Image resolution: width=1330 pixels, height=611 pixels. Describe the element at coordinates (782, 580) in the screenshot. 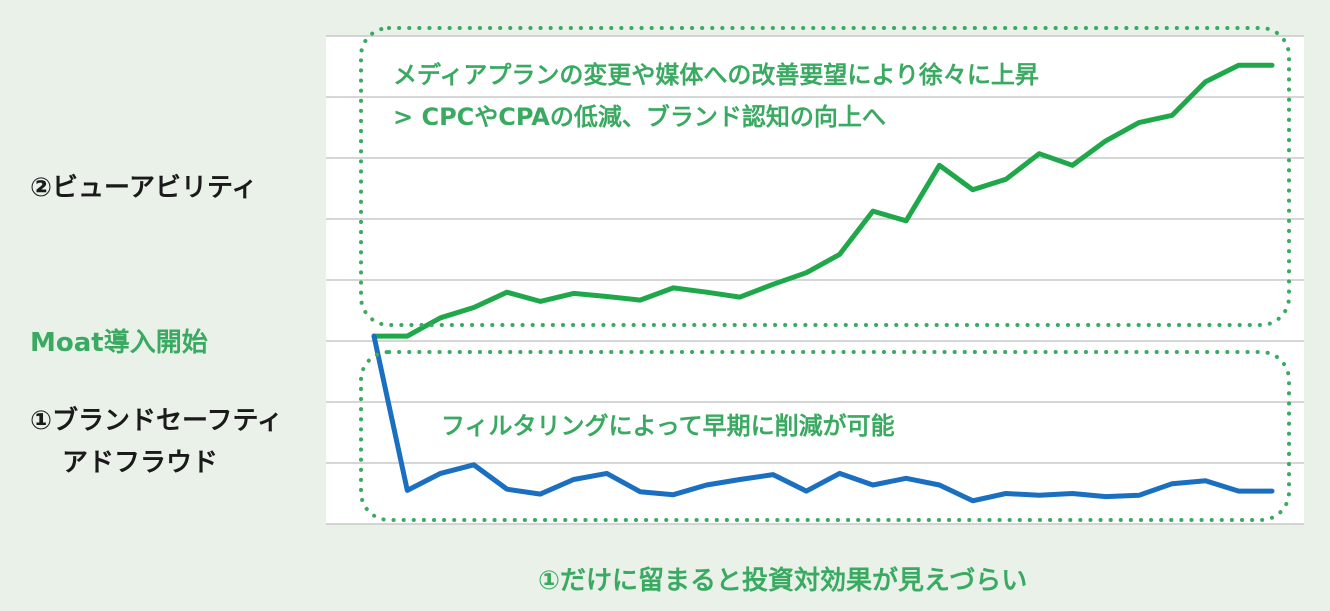

I see `footer-note: ①だけに留まると投資対効果が見えづらい` at that location.